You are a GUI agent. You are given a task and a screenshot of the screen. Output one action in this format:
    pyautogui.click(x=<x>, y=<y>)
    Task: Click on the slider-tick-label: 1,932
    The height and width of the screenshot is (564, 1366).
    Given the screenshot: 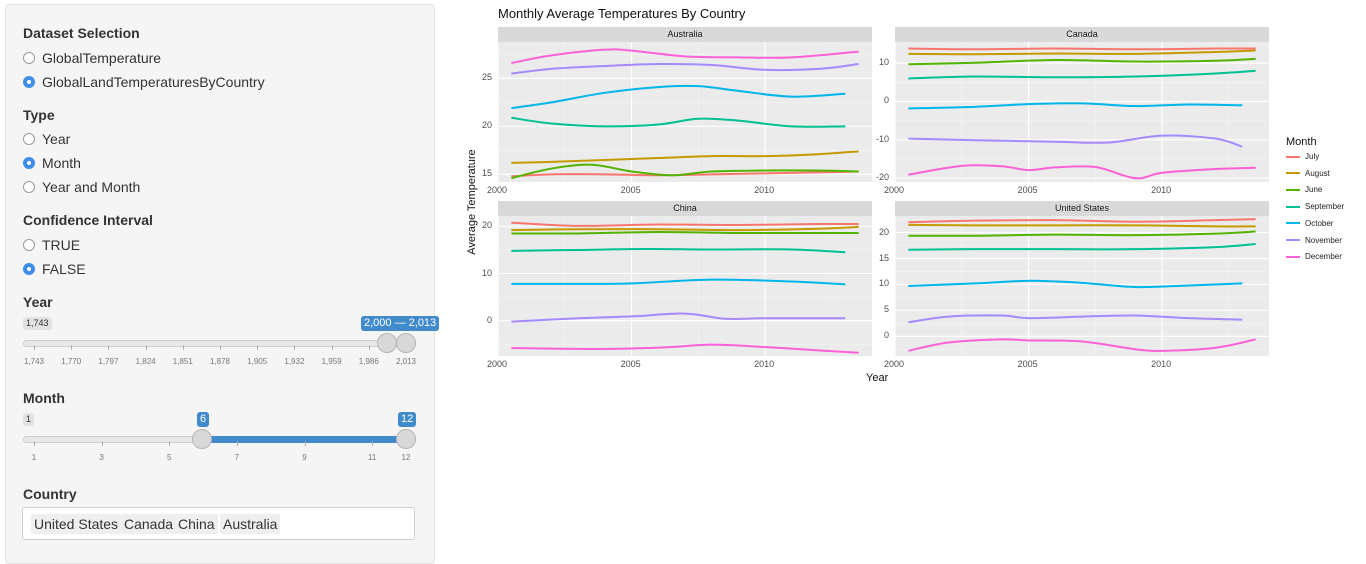 What is the action you would take?
    pyautogui.click(x=294, y=361)
    